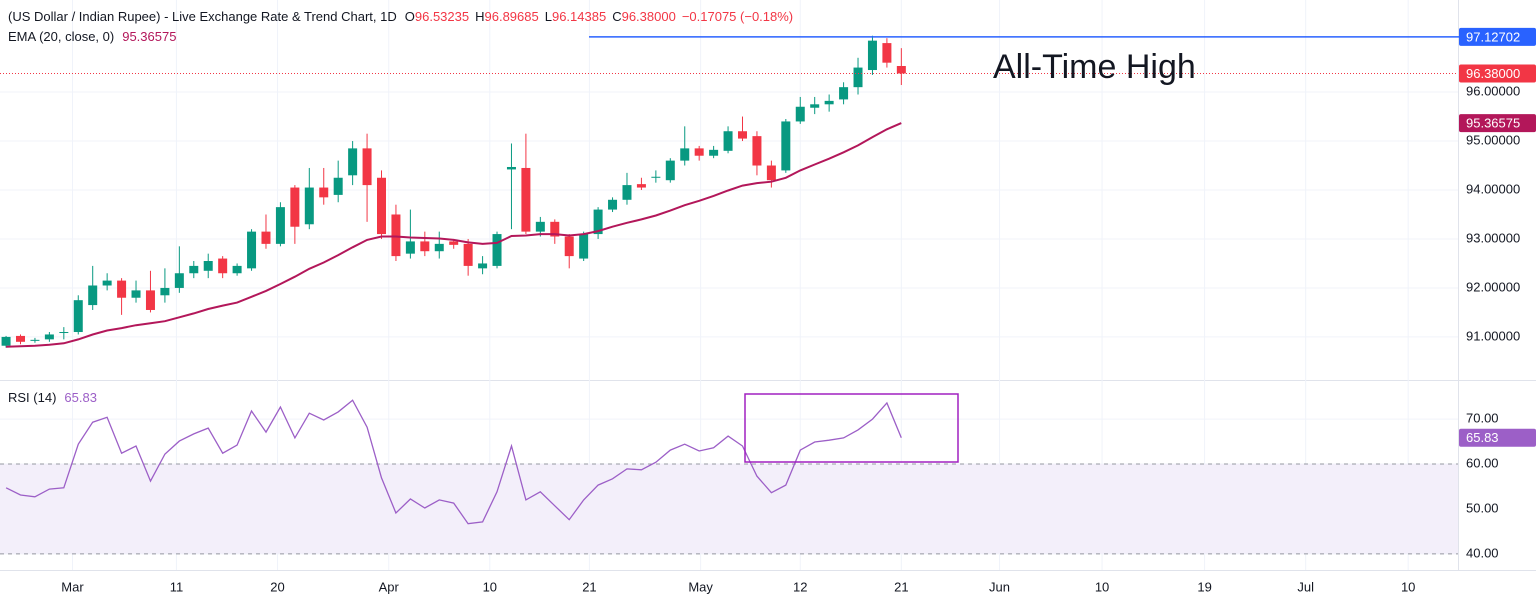  I want to click on ohlc-value: 96.53235, so click(442, 16).